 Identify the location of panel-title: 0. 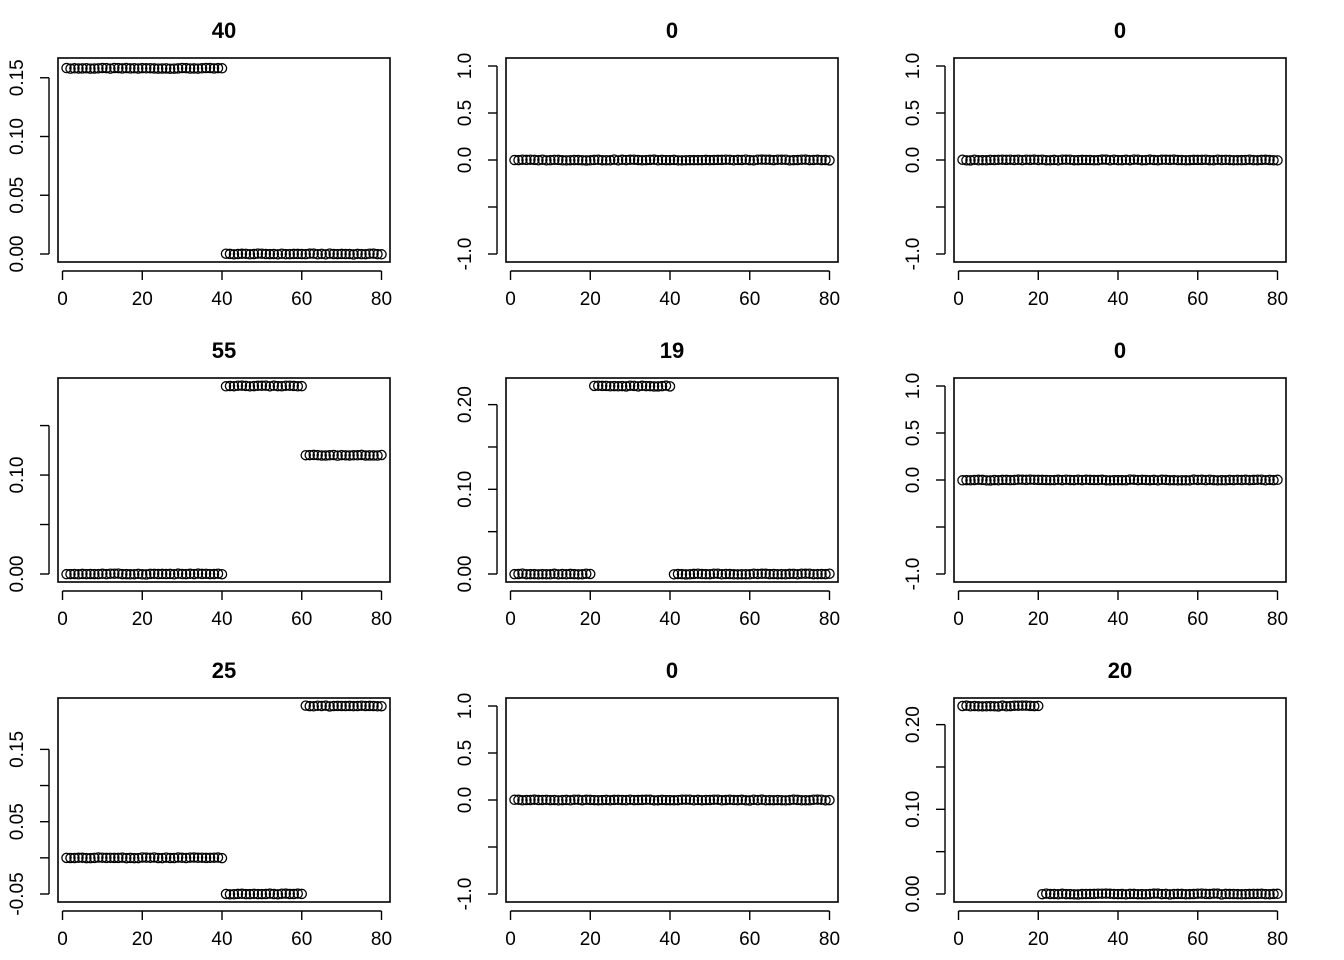
(1120, 350).